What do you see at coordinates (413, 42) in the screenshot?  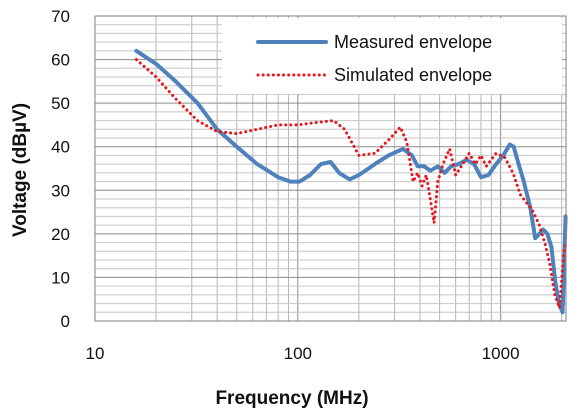 I see `legend-label-measured-envelope: Measured envelope` at bounding box center [413, 42].